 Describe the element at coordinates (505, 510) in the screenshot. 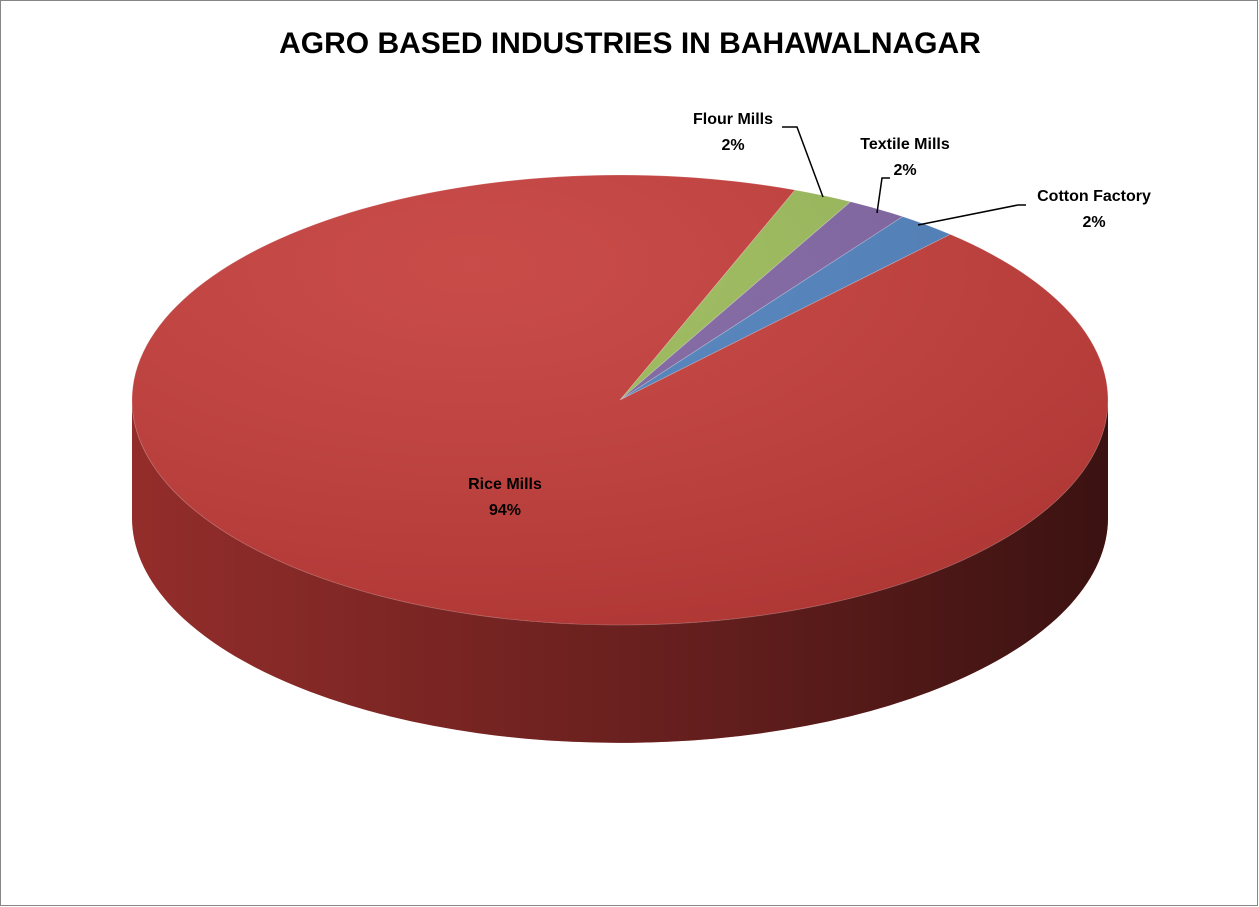

I see `slice-value-label: 94%` at that location.